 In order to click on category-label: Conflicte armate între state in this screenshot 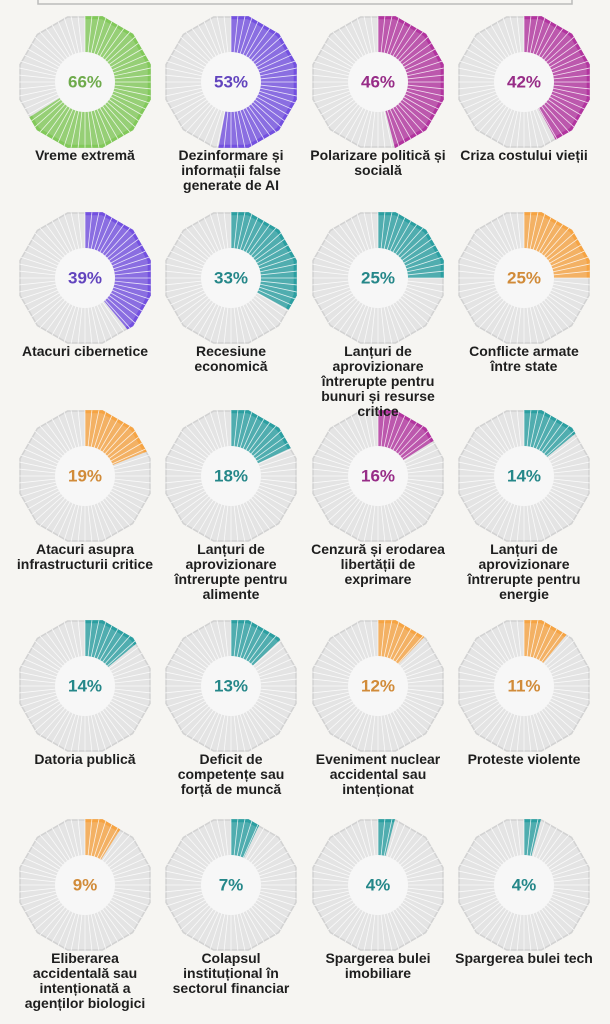, I will do `click(524, 358)`.